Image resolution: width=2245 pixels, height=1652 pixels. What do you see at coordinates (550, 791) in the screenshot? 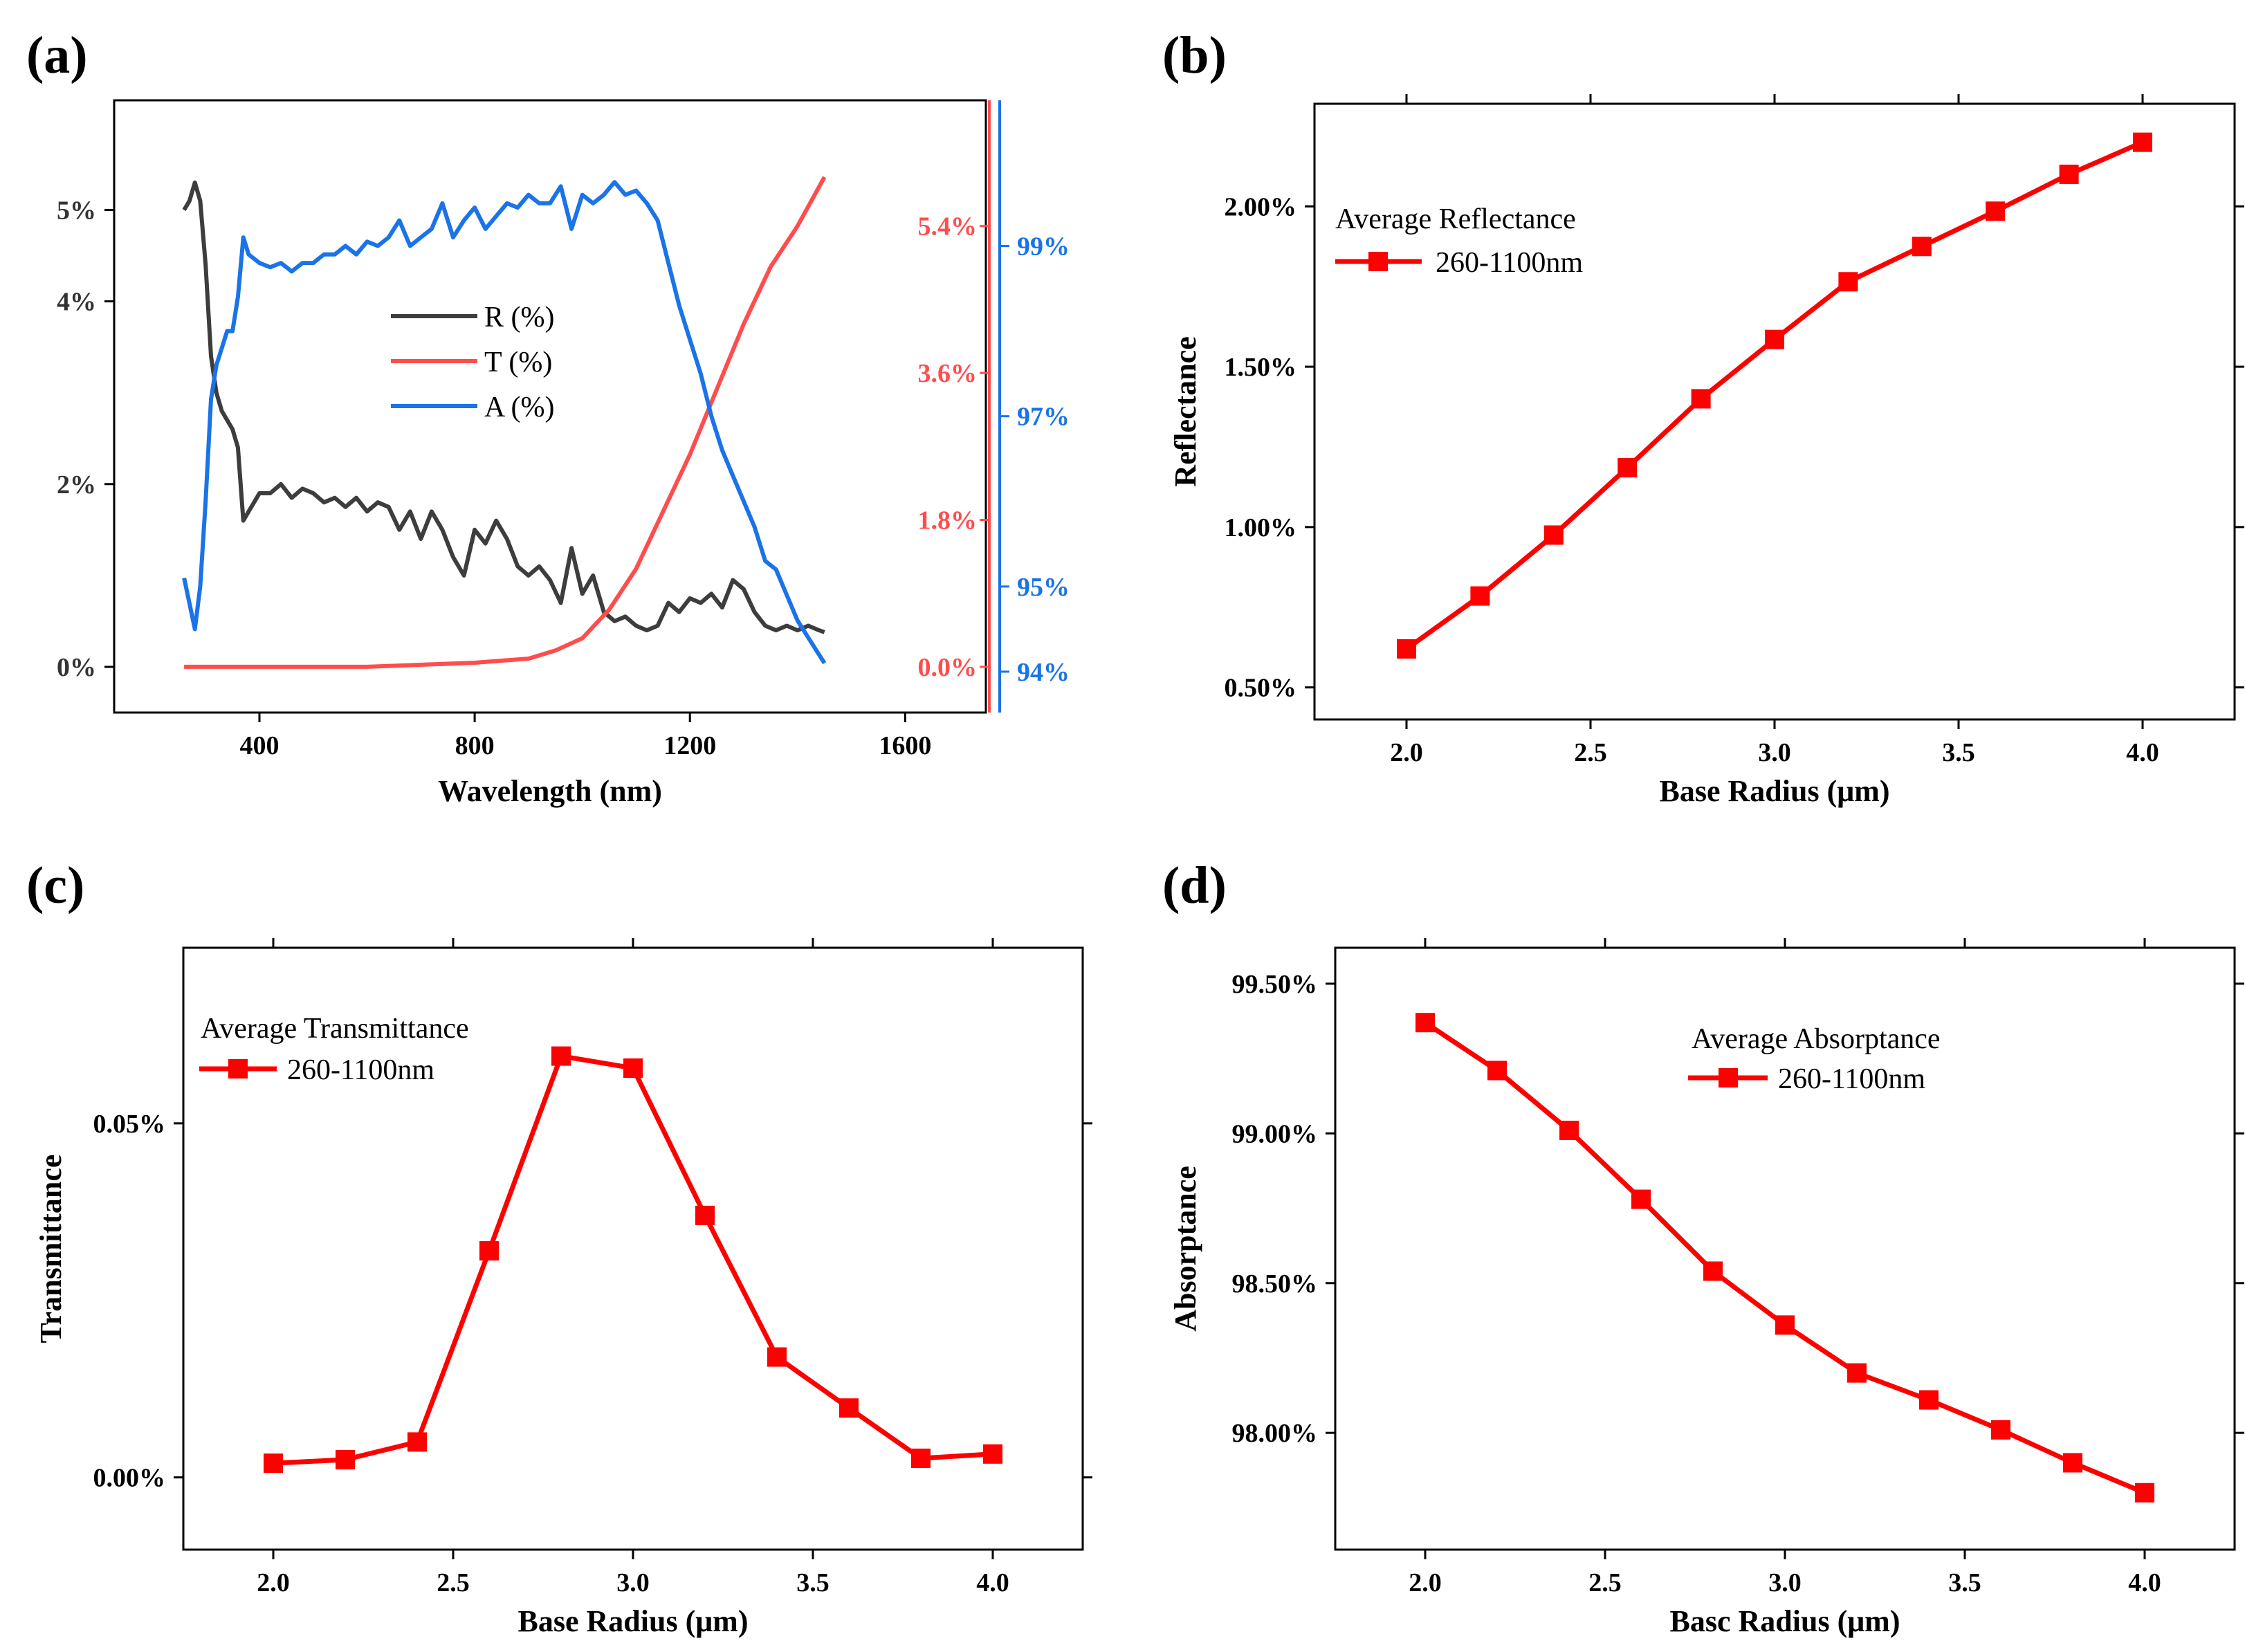
I see `panel-a-x-axis-title: Wavelength (nm)` at bounding box center [550, 791].